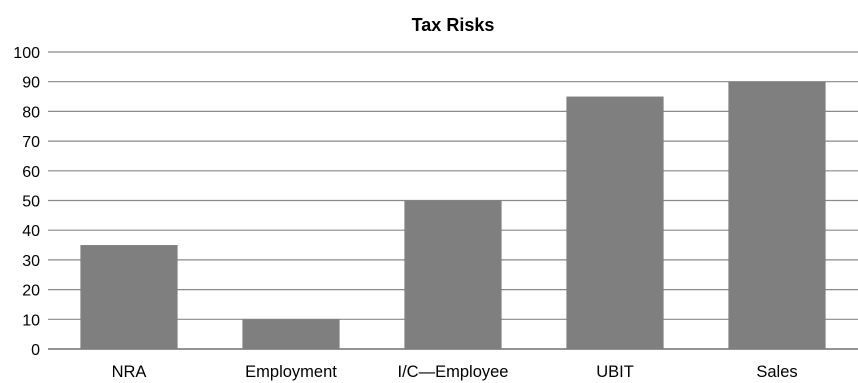  Describe the element at coordinates (31, 172) in the screenshot. I see `y-tick-label: 60` at that location.